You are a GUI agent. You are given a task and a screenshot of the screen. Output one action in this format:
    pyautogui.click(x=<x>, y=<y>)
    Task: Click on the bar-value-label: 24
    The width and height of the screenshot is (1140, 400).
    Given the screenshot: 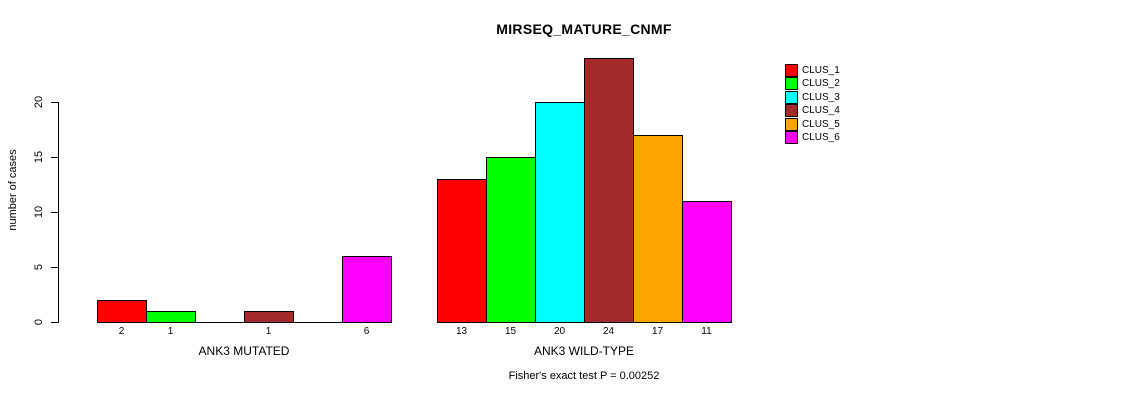 What is the action you would take?
    pyautogui.click(x=608, y=331)
    